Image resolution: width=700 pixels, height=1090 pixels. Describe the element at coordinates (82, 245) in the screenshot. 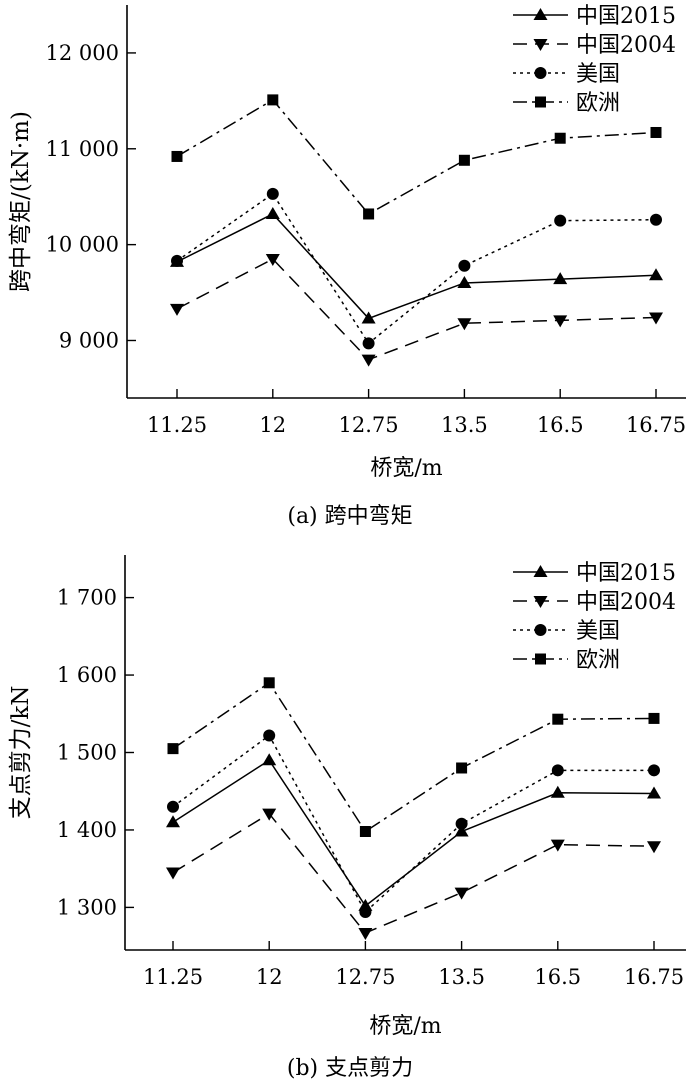

I see `y-tick-label: 10 000` at that location.